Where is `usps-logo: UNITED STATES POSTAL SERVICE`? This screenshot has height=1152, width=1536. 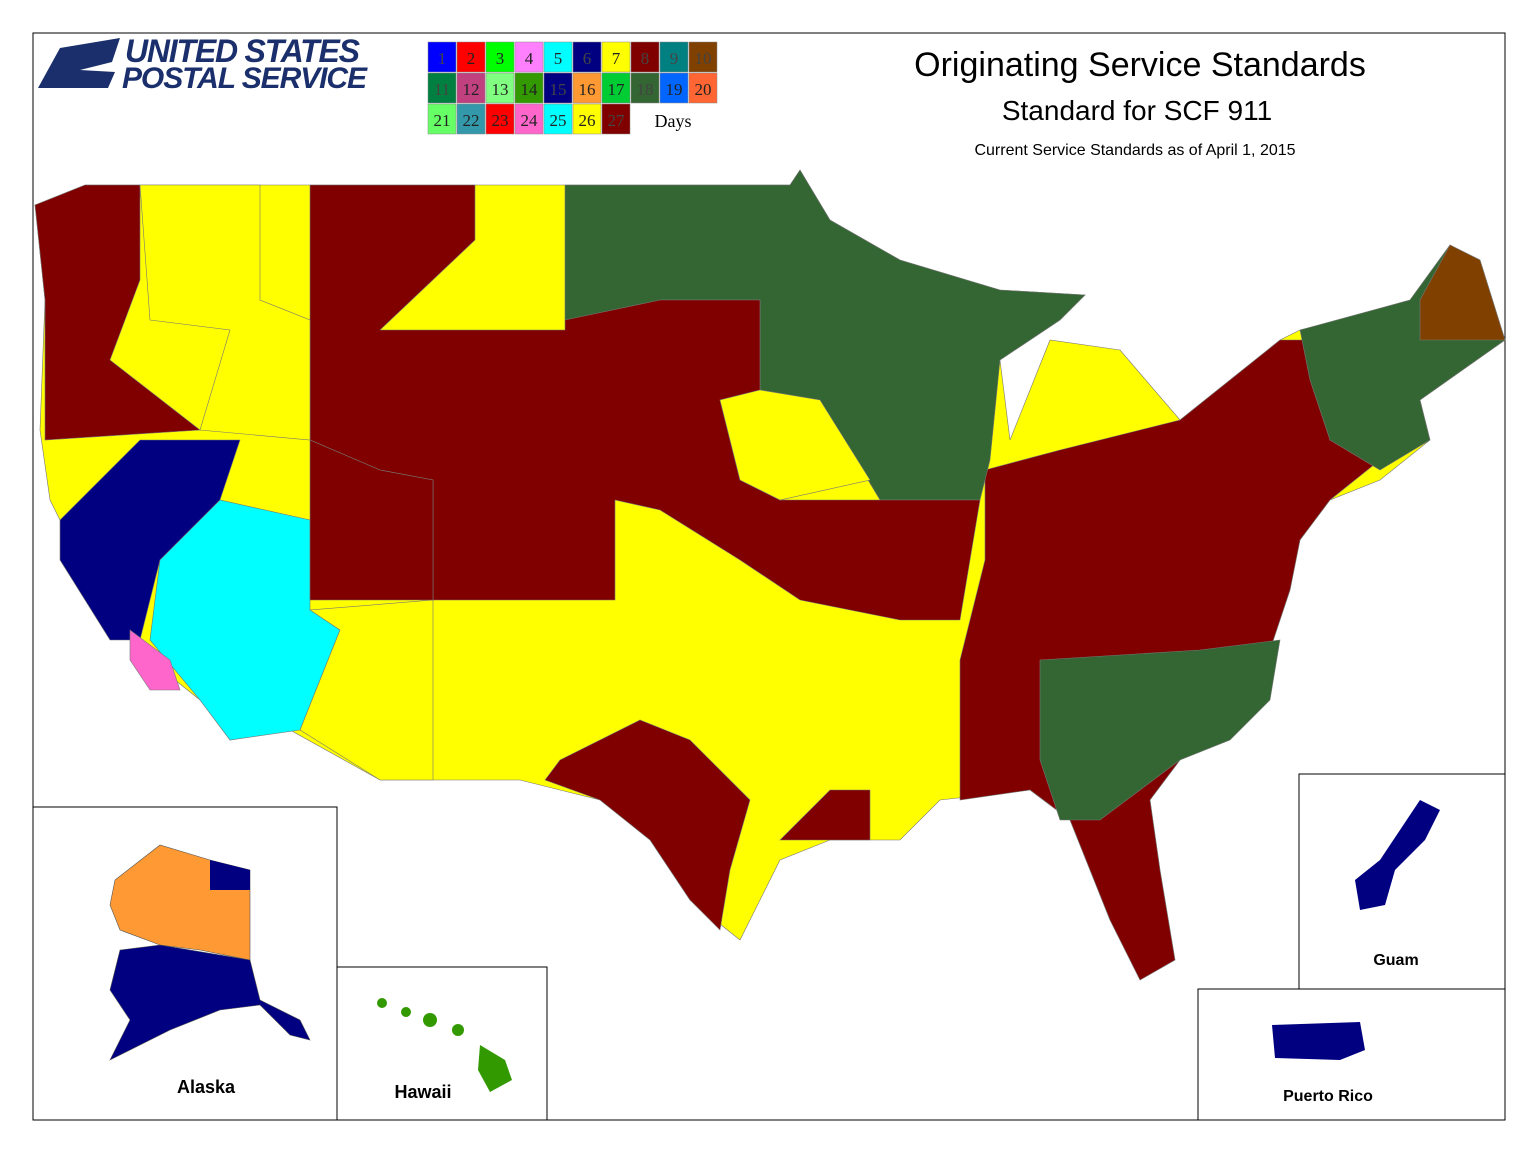 usps-logo: UNITED STATES POSTAL SERVICE is located at coordinates (203, 64).